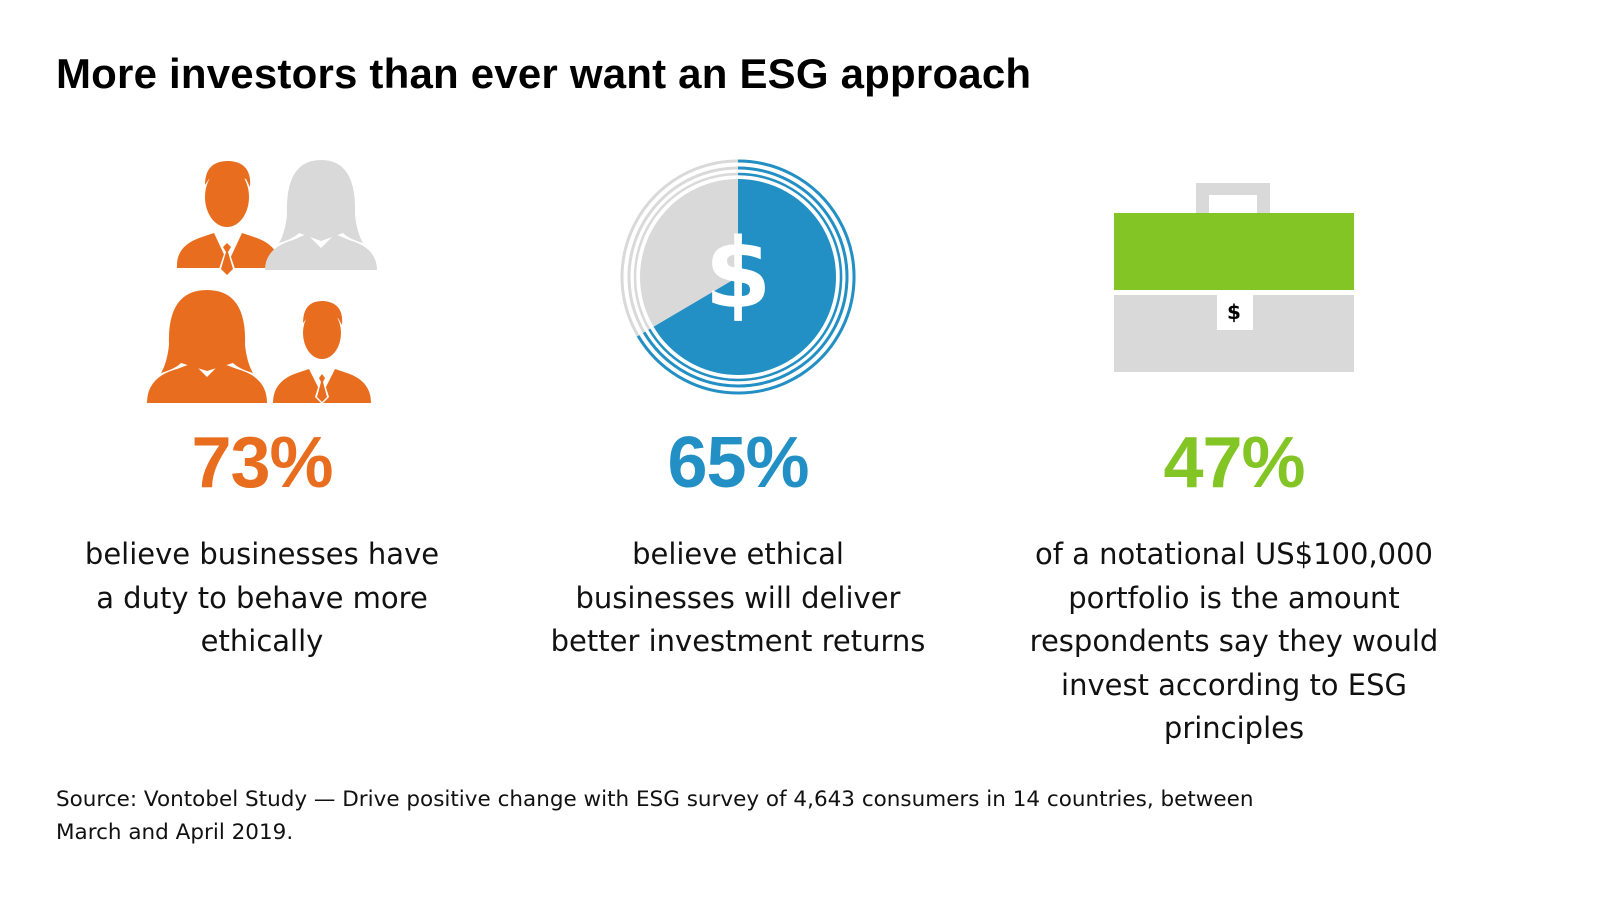 Image resolution: width=1600 pixels, height=900 pixels. Describe the element at coordinates (262, 277) in the screenshot. I see `people-group-icon` at that location.